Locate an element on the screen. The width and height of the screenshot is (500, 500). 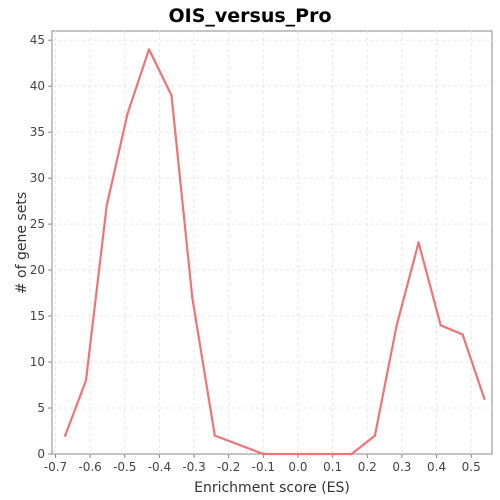
y-tick-label: 0 is located at coordinates (41, 454).